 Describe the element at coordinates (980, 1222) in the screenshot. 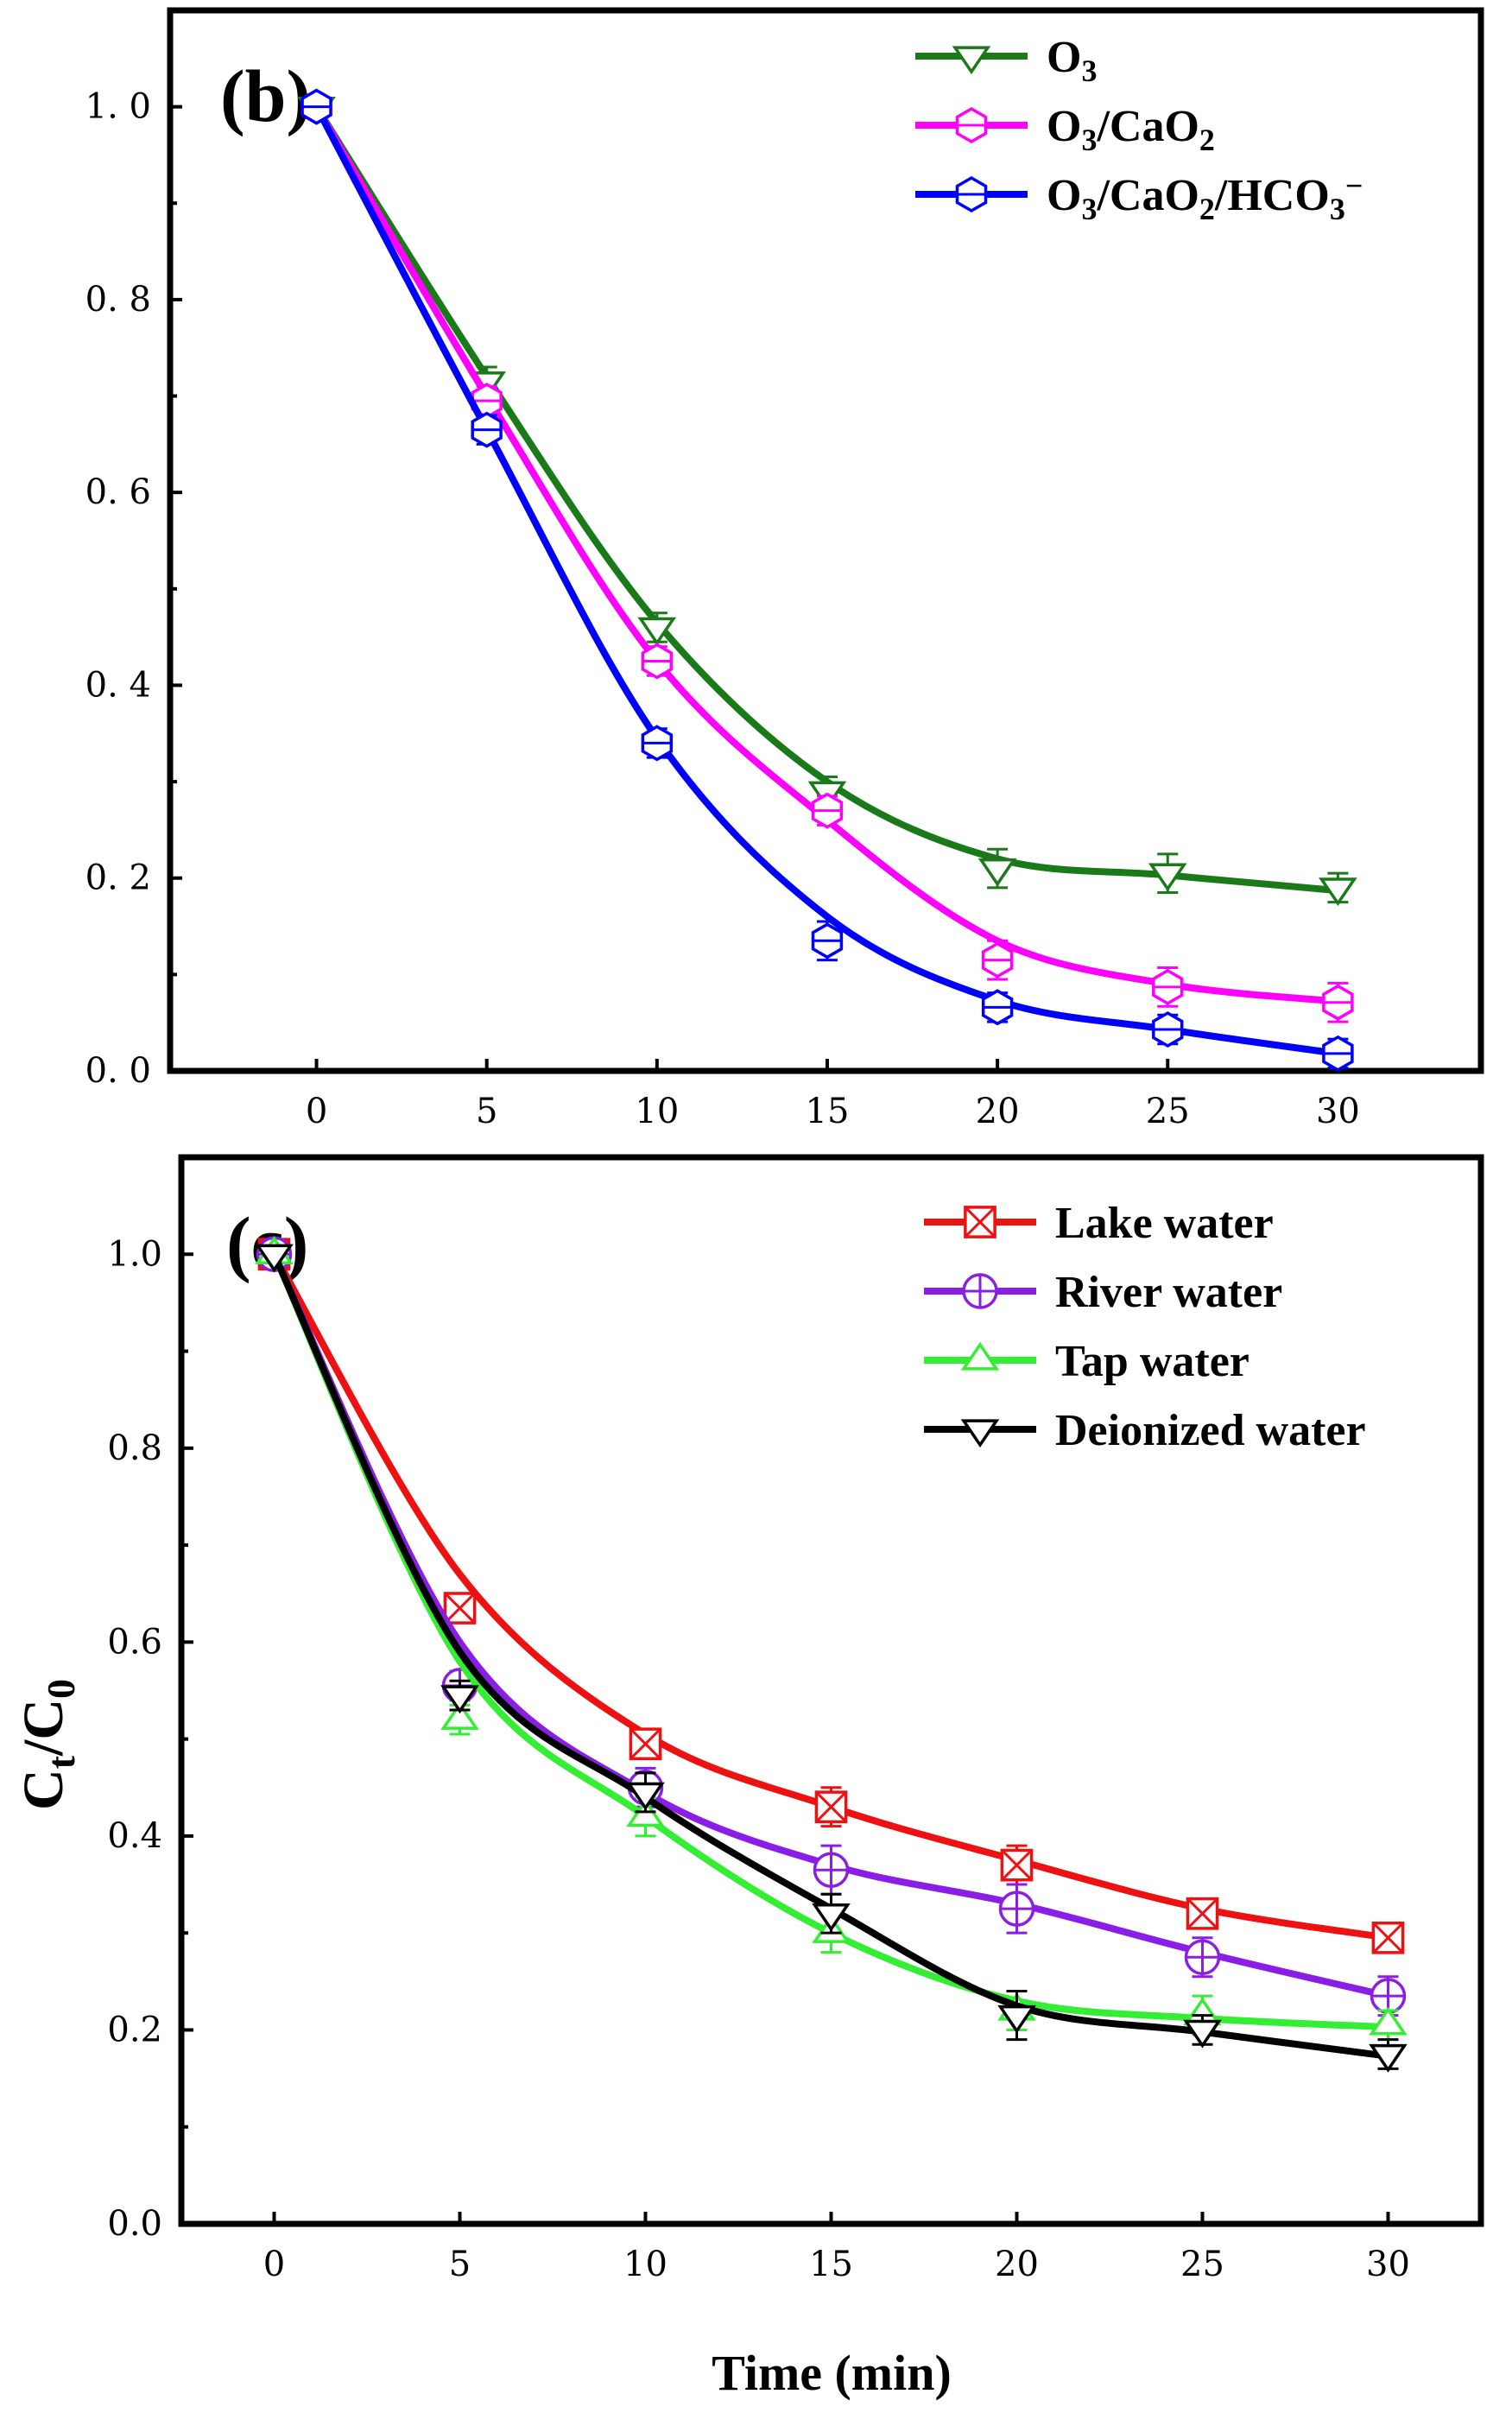

I see `legend-marker-detail` at that location.